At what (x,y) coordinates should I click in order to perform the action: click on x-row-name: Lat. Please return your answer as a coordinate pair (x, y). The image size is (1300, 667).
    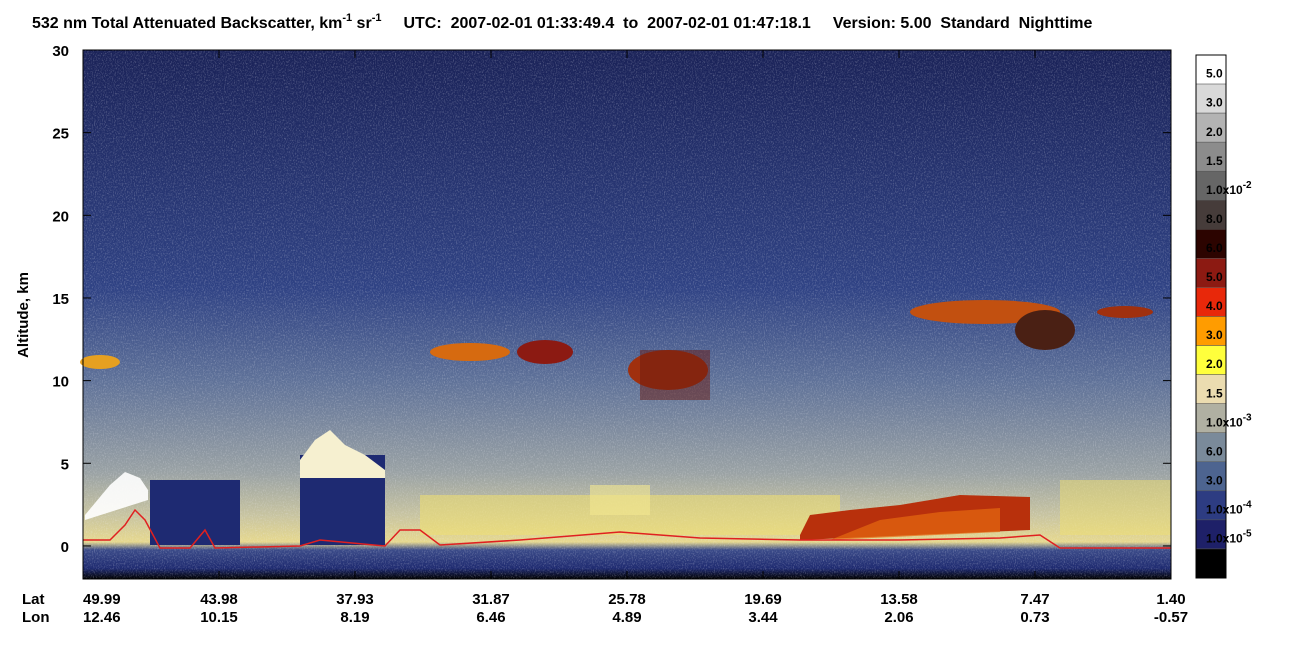
    Looking at the image, I should click on (33, 599).